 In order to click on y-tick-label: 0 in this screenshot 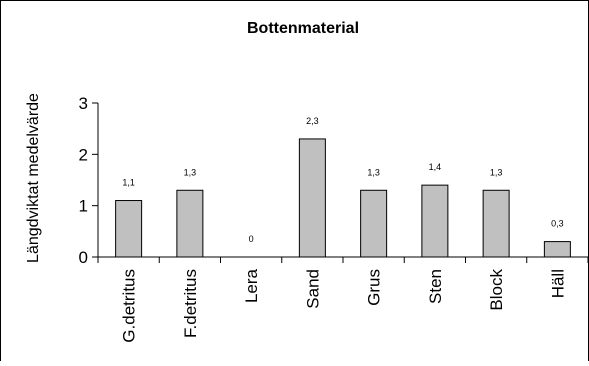, I will do `click(83, 257)`.